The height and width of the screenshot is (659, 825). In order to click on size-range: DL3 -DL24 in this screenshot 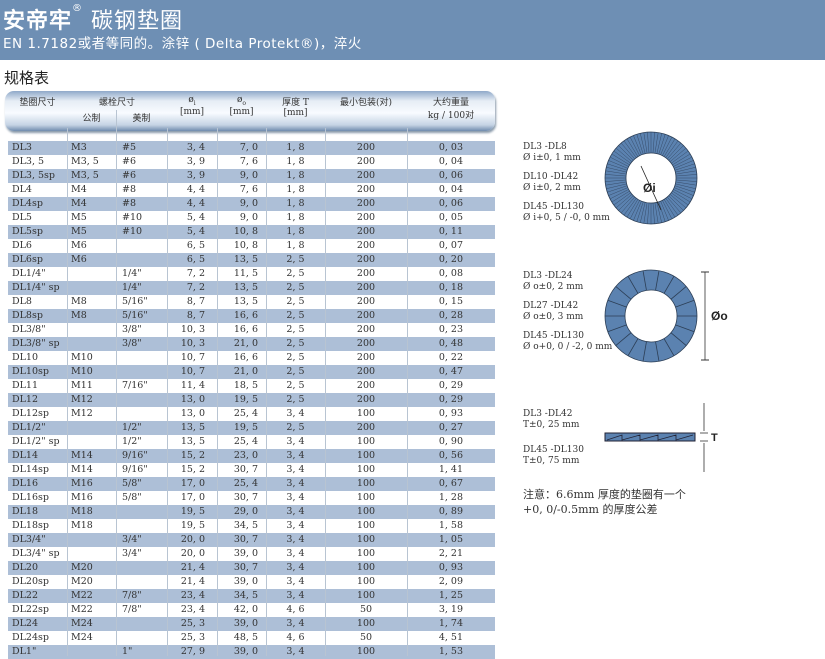, I will do `click(548, 276)`.